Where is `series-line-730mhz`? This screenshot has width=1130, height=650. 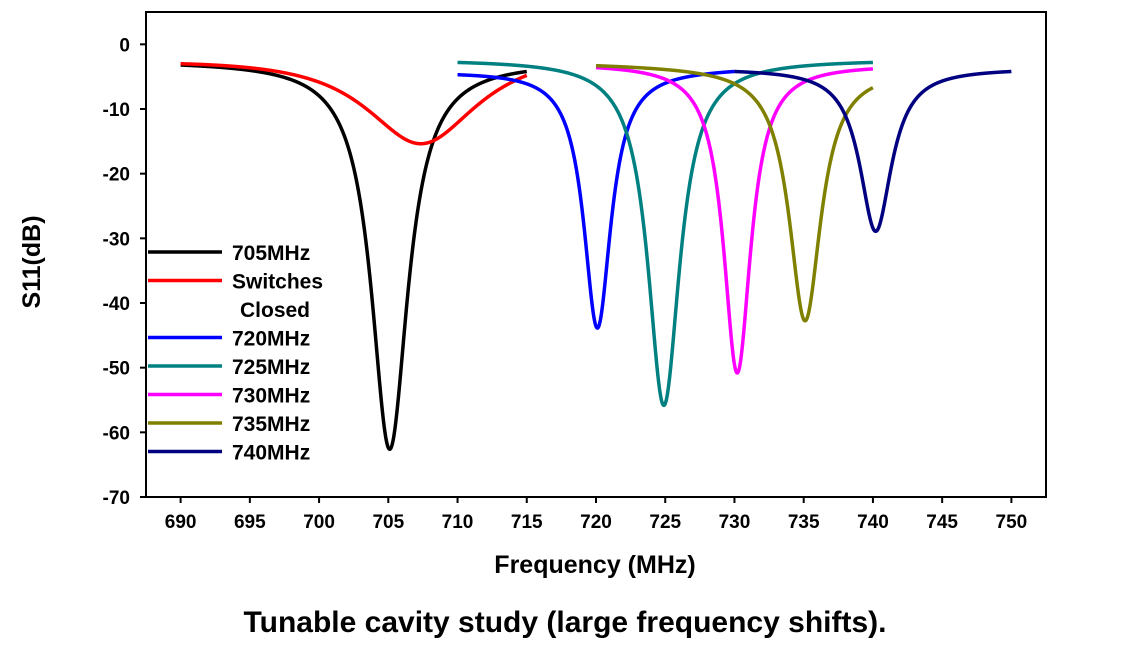 series-line-730mhz is located at coordinates (734, 220).